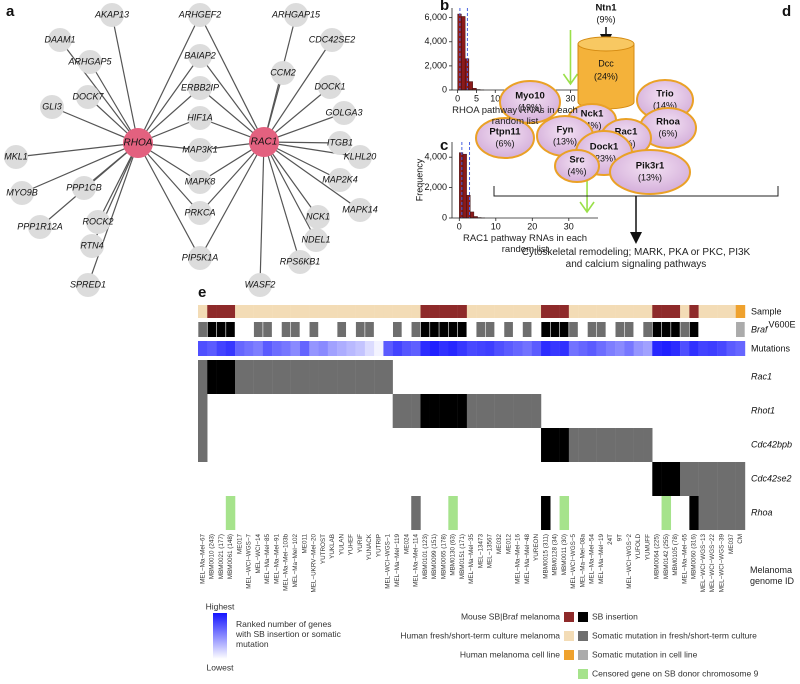 This screenshot has height=684, width=800. I want to click on gene-label: WASF2, so click(260, 284).